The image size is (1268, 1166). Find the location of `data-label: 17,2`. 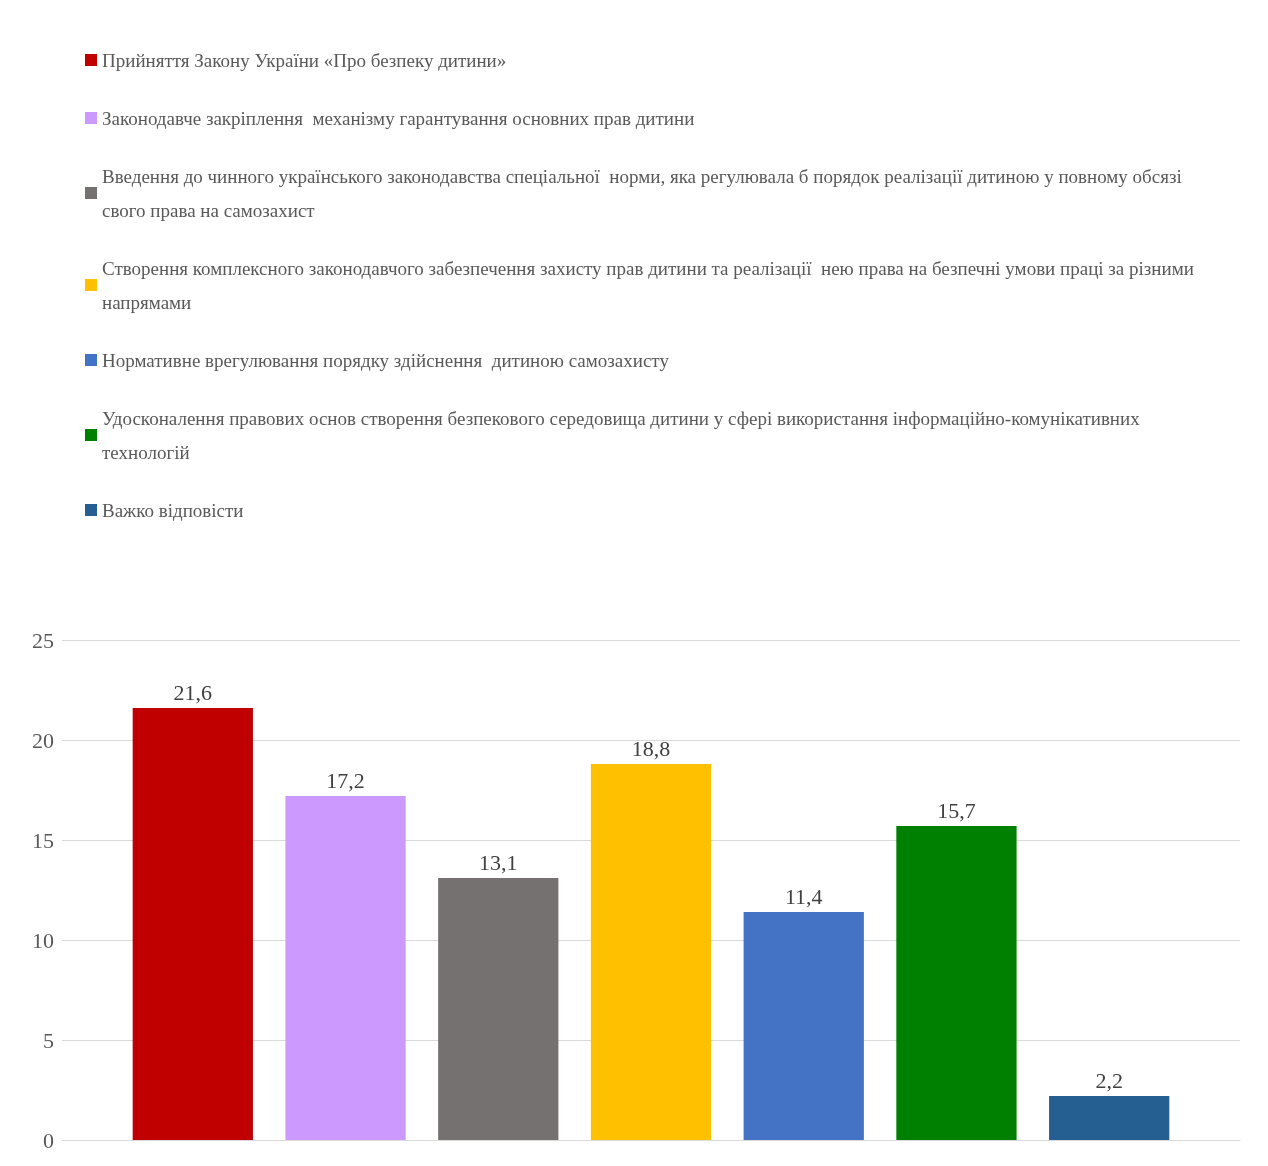

data-label: 17,2 is located at coordinates (345, 780).